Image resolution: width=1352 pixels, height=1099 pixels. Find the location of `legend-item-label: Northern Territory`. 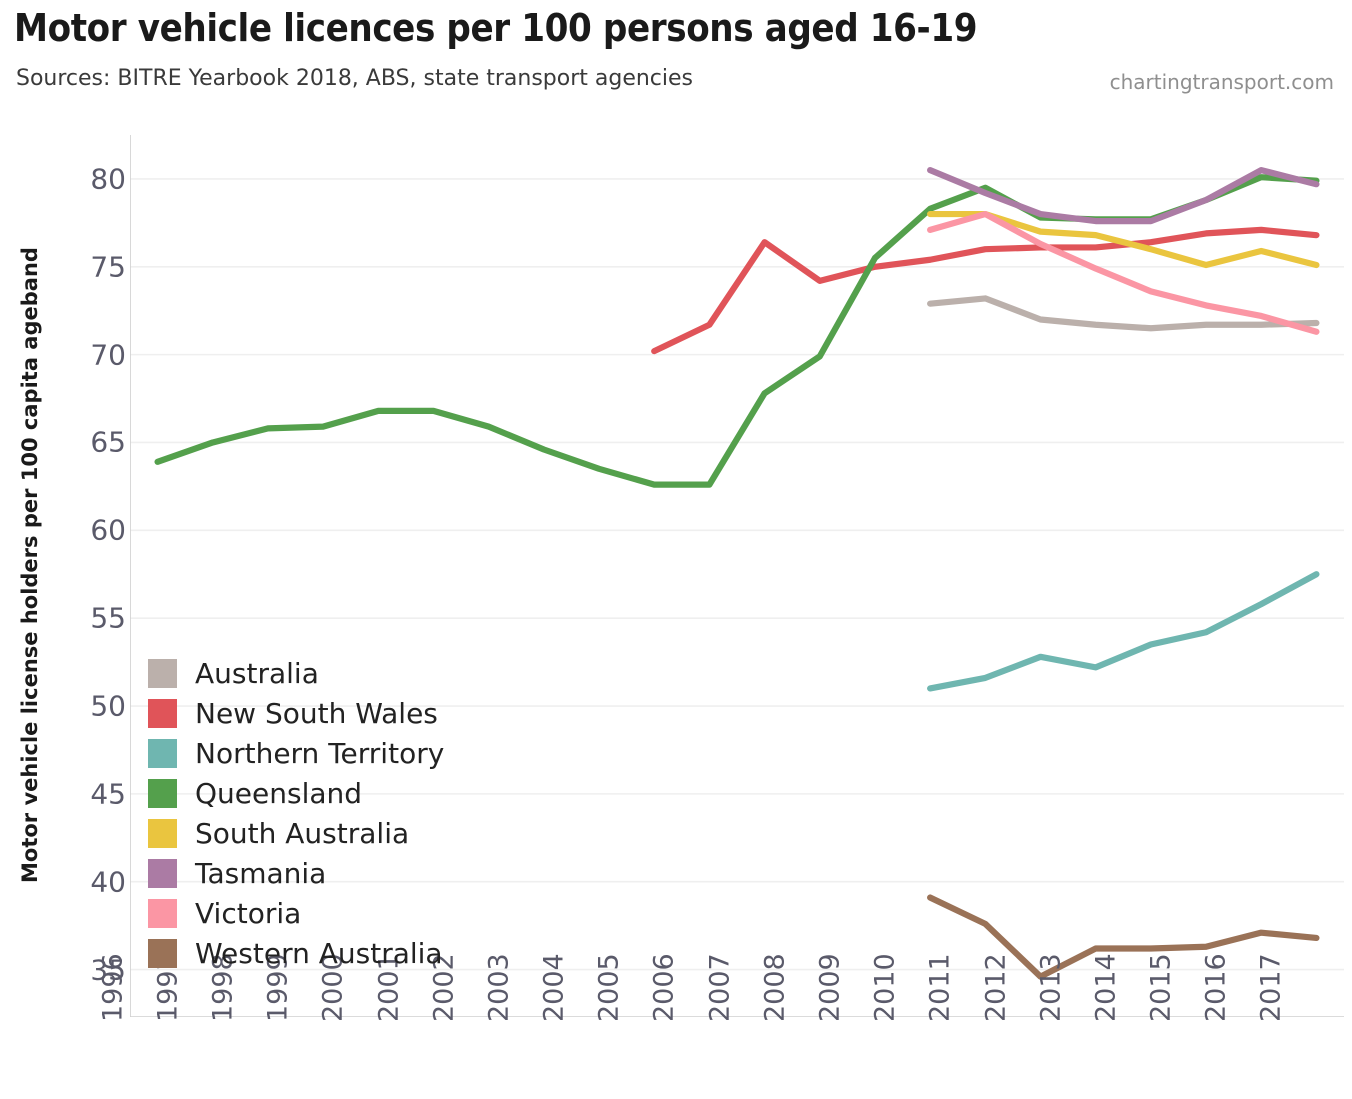

legend-item-label: Northern Territory is located at coordinates (320, 753).